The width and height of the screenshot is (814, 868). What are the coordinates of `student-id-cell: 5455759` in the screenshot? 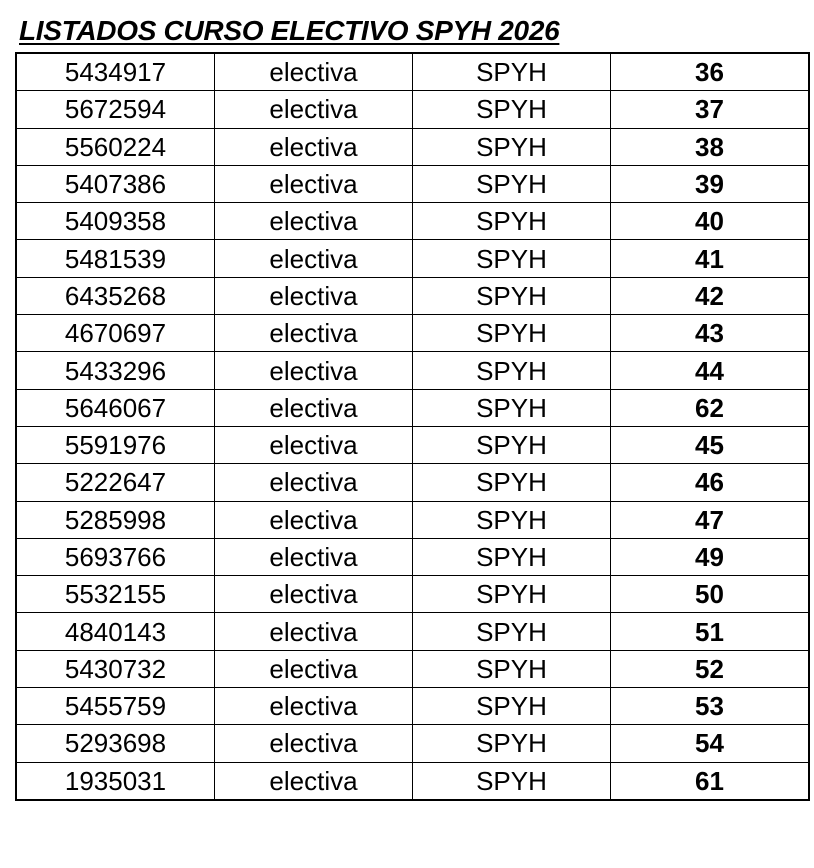 It's located at (115, 706).